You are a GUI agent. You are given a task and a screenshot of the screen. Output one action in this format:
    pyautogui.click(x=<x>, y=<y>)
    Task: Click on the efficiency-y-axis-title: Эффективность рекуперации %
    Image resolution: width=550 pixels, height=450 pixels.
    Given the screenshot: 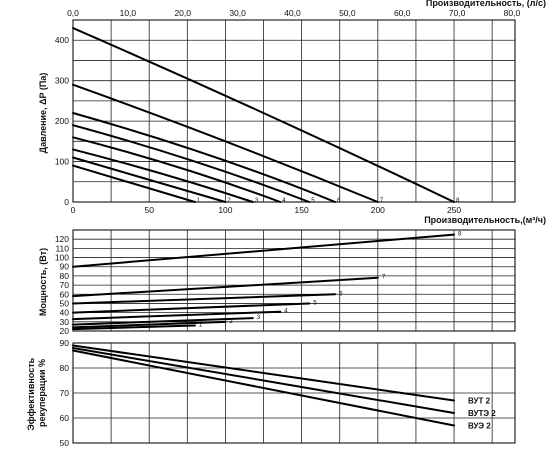 What is the action you would take?
    pyautogui.click(x=36, y=392)
    